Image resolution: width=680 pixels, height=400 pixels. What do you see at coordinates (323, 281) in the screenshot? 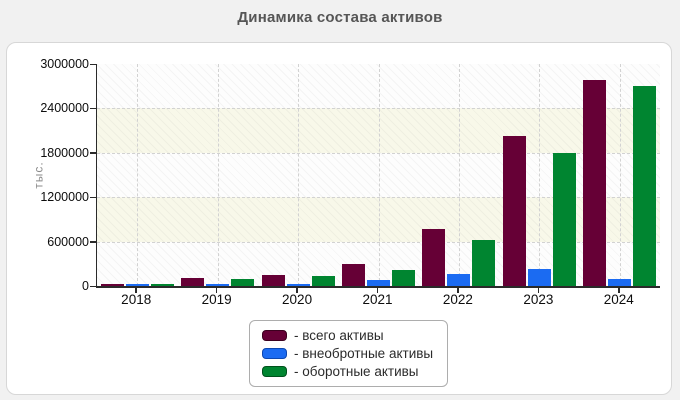
I see `bar-оборотные-активы-2020` at bounding box center [323, 281].